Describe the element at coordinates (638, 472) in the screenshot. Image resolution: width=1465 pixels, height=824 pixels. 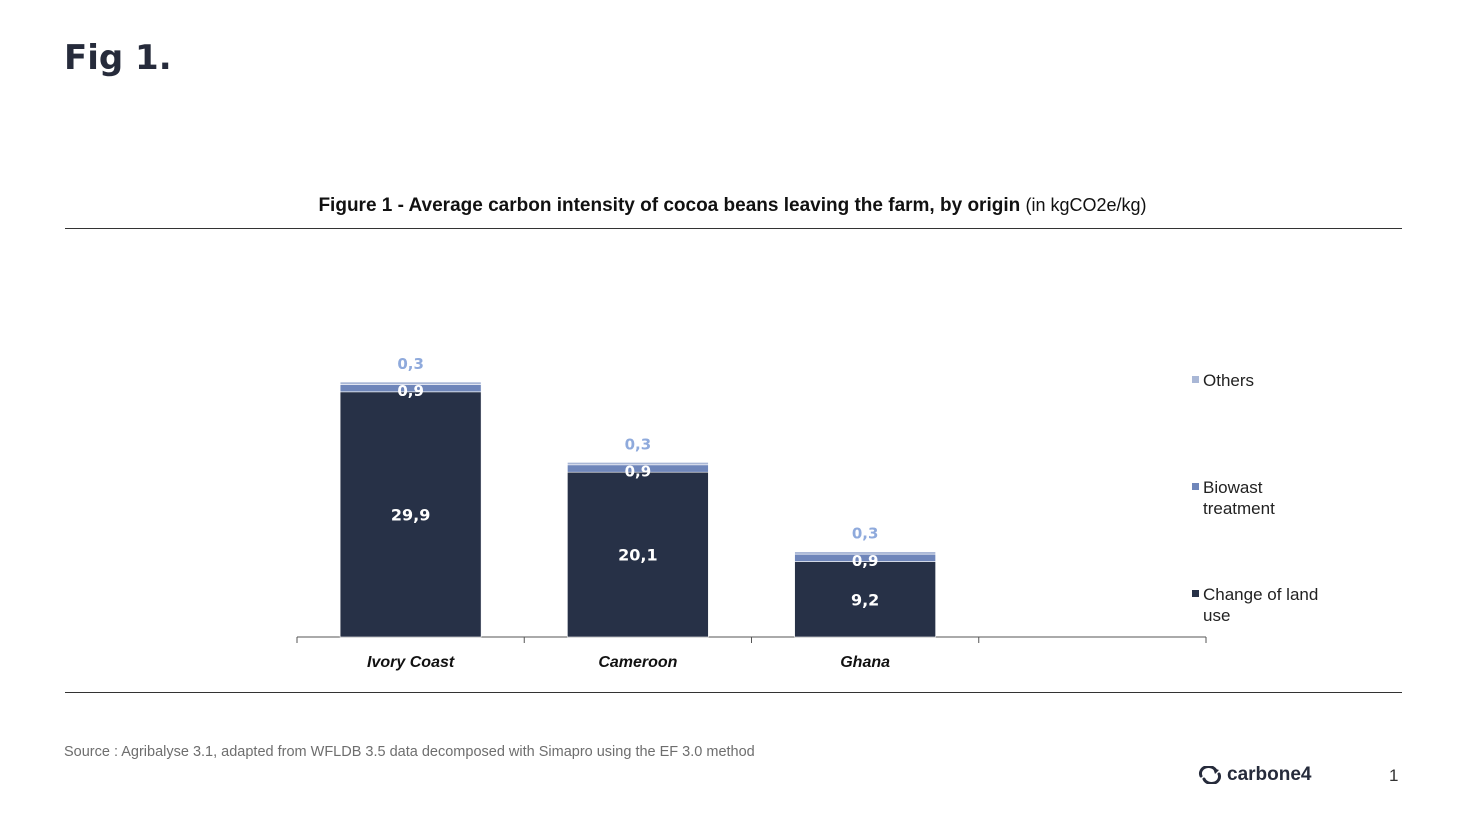
I see `data-label-cameroon-biowast-treatment: 0,9` at that location.